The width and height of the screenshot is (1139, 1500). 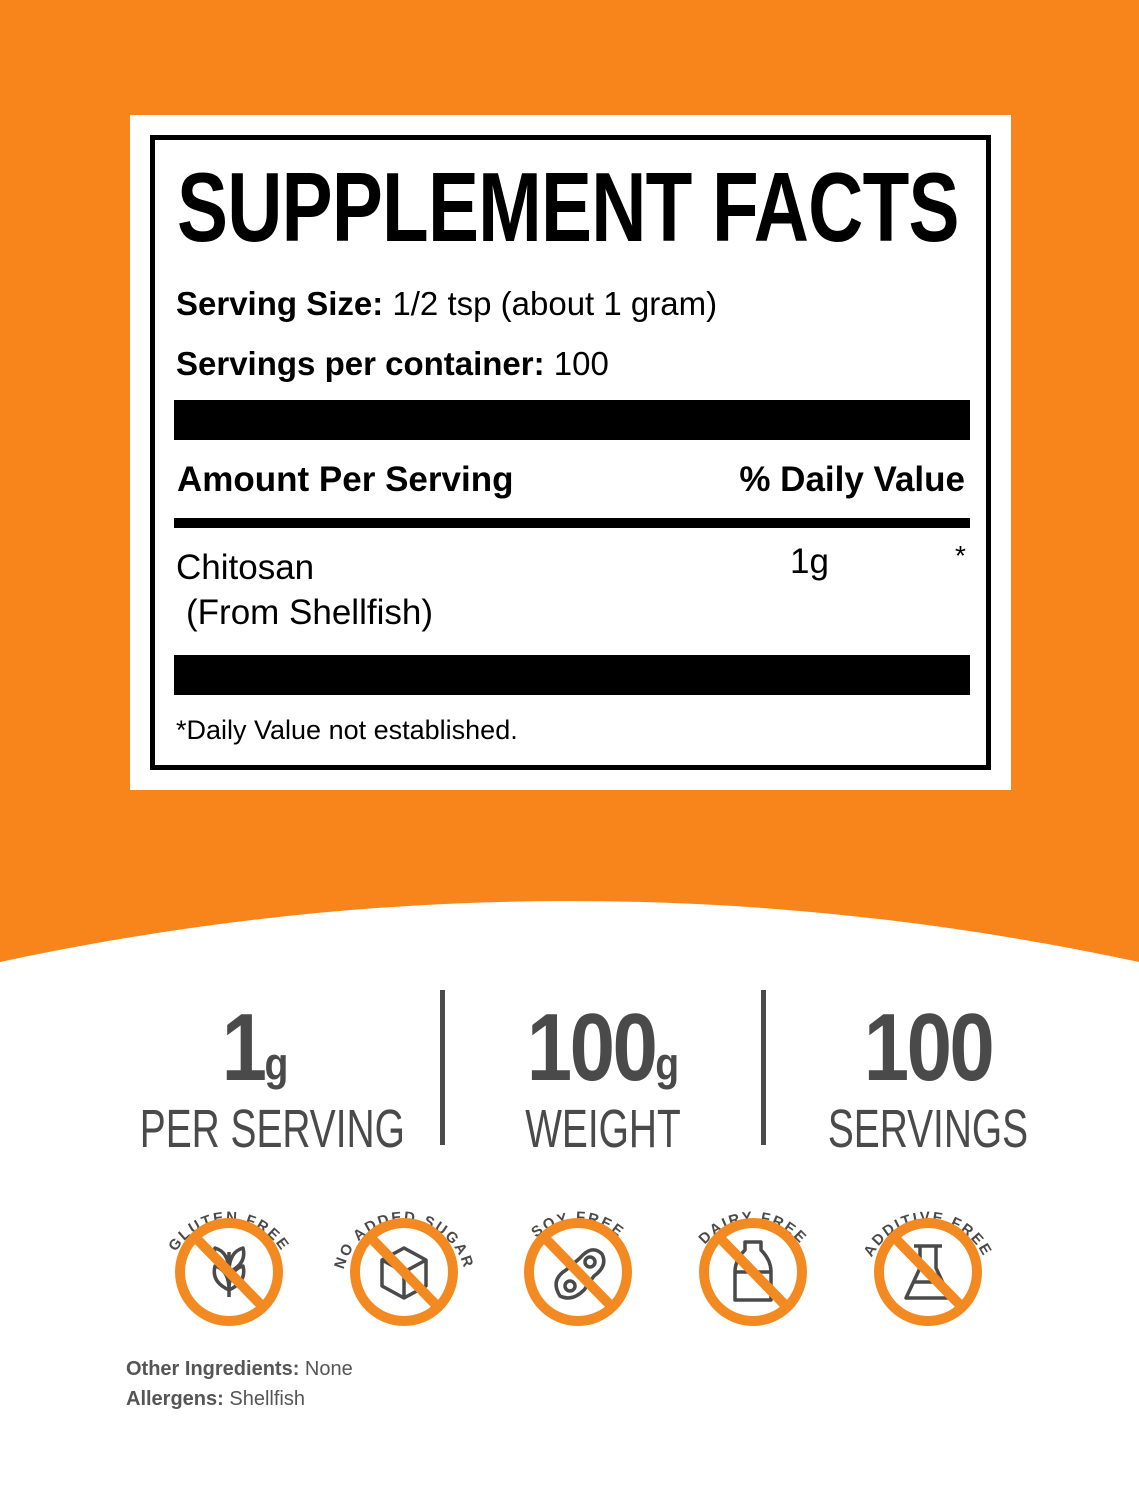 I want to click on divider-thick, so click(x=572, y=420).